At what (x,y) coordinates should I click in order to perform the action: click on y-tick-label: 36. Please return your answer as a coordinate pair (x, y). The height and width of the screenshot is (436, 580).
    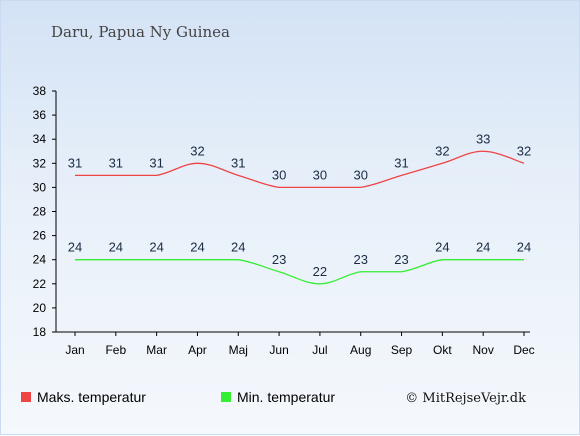
    Looking at the image, I should click on (40, 115).